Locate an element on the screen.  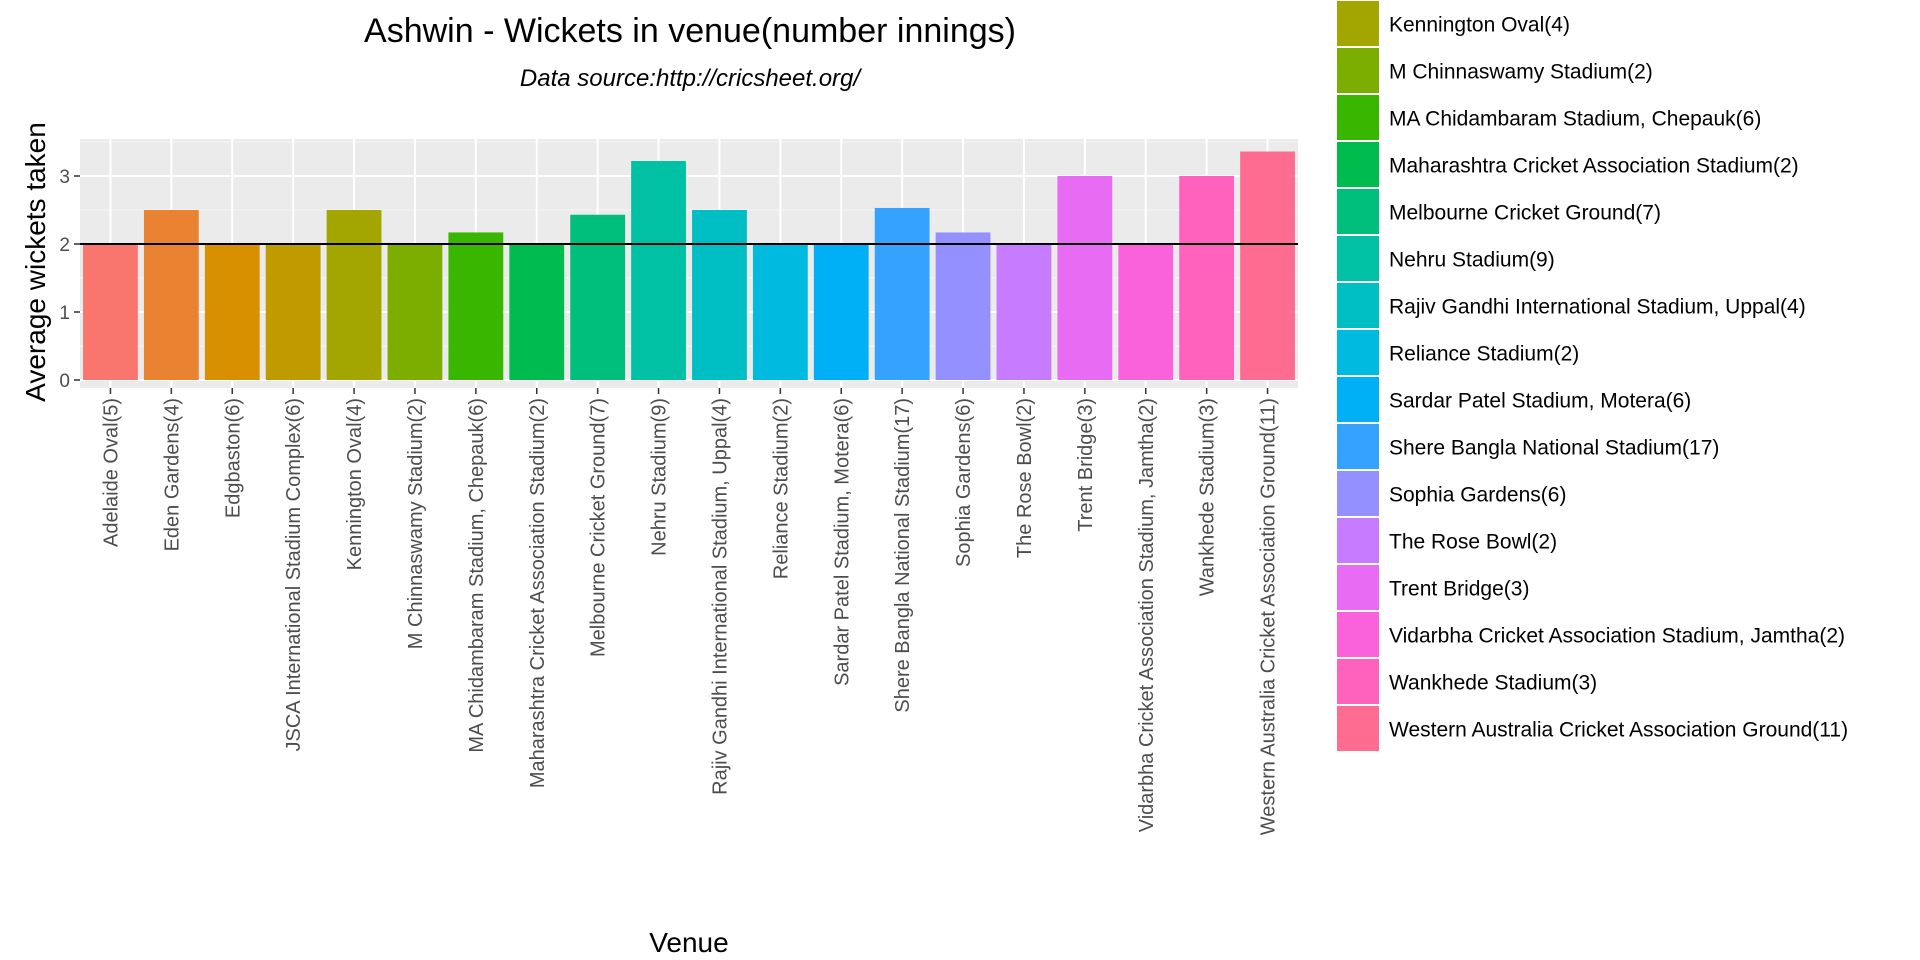
x-tick-label: Edgbaston(6) is located at coordinates (233, 458).